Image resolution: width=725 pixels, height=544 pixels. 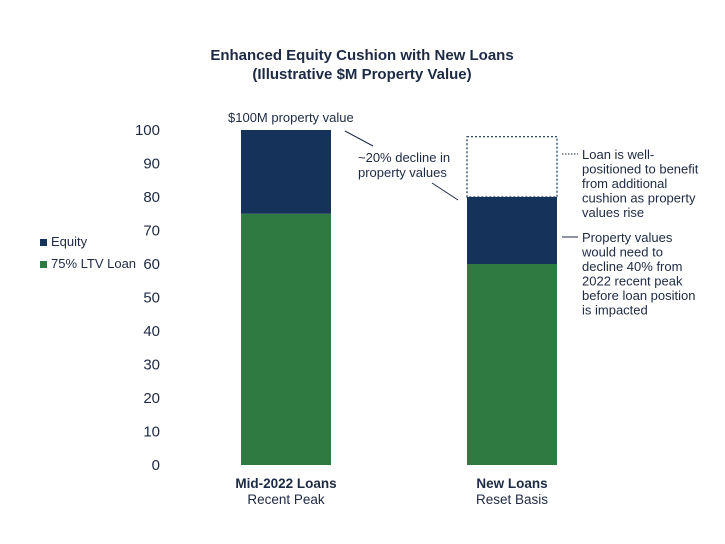 What do you see at coordinates (613, 212) in the screenshot?
I see `annotation-cushion-line-5: values rise` at bounding box center [613, 212].